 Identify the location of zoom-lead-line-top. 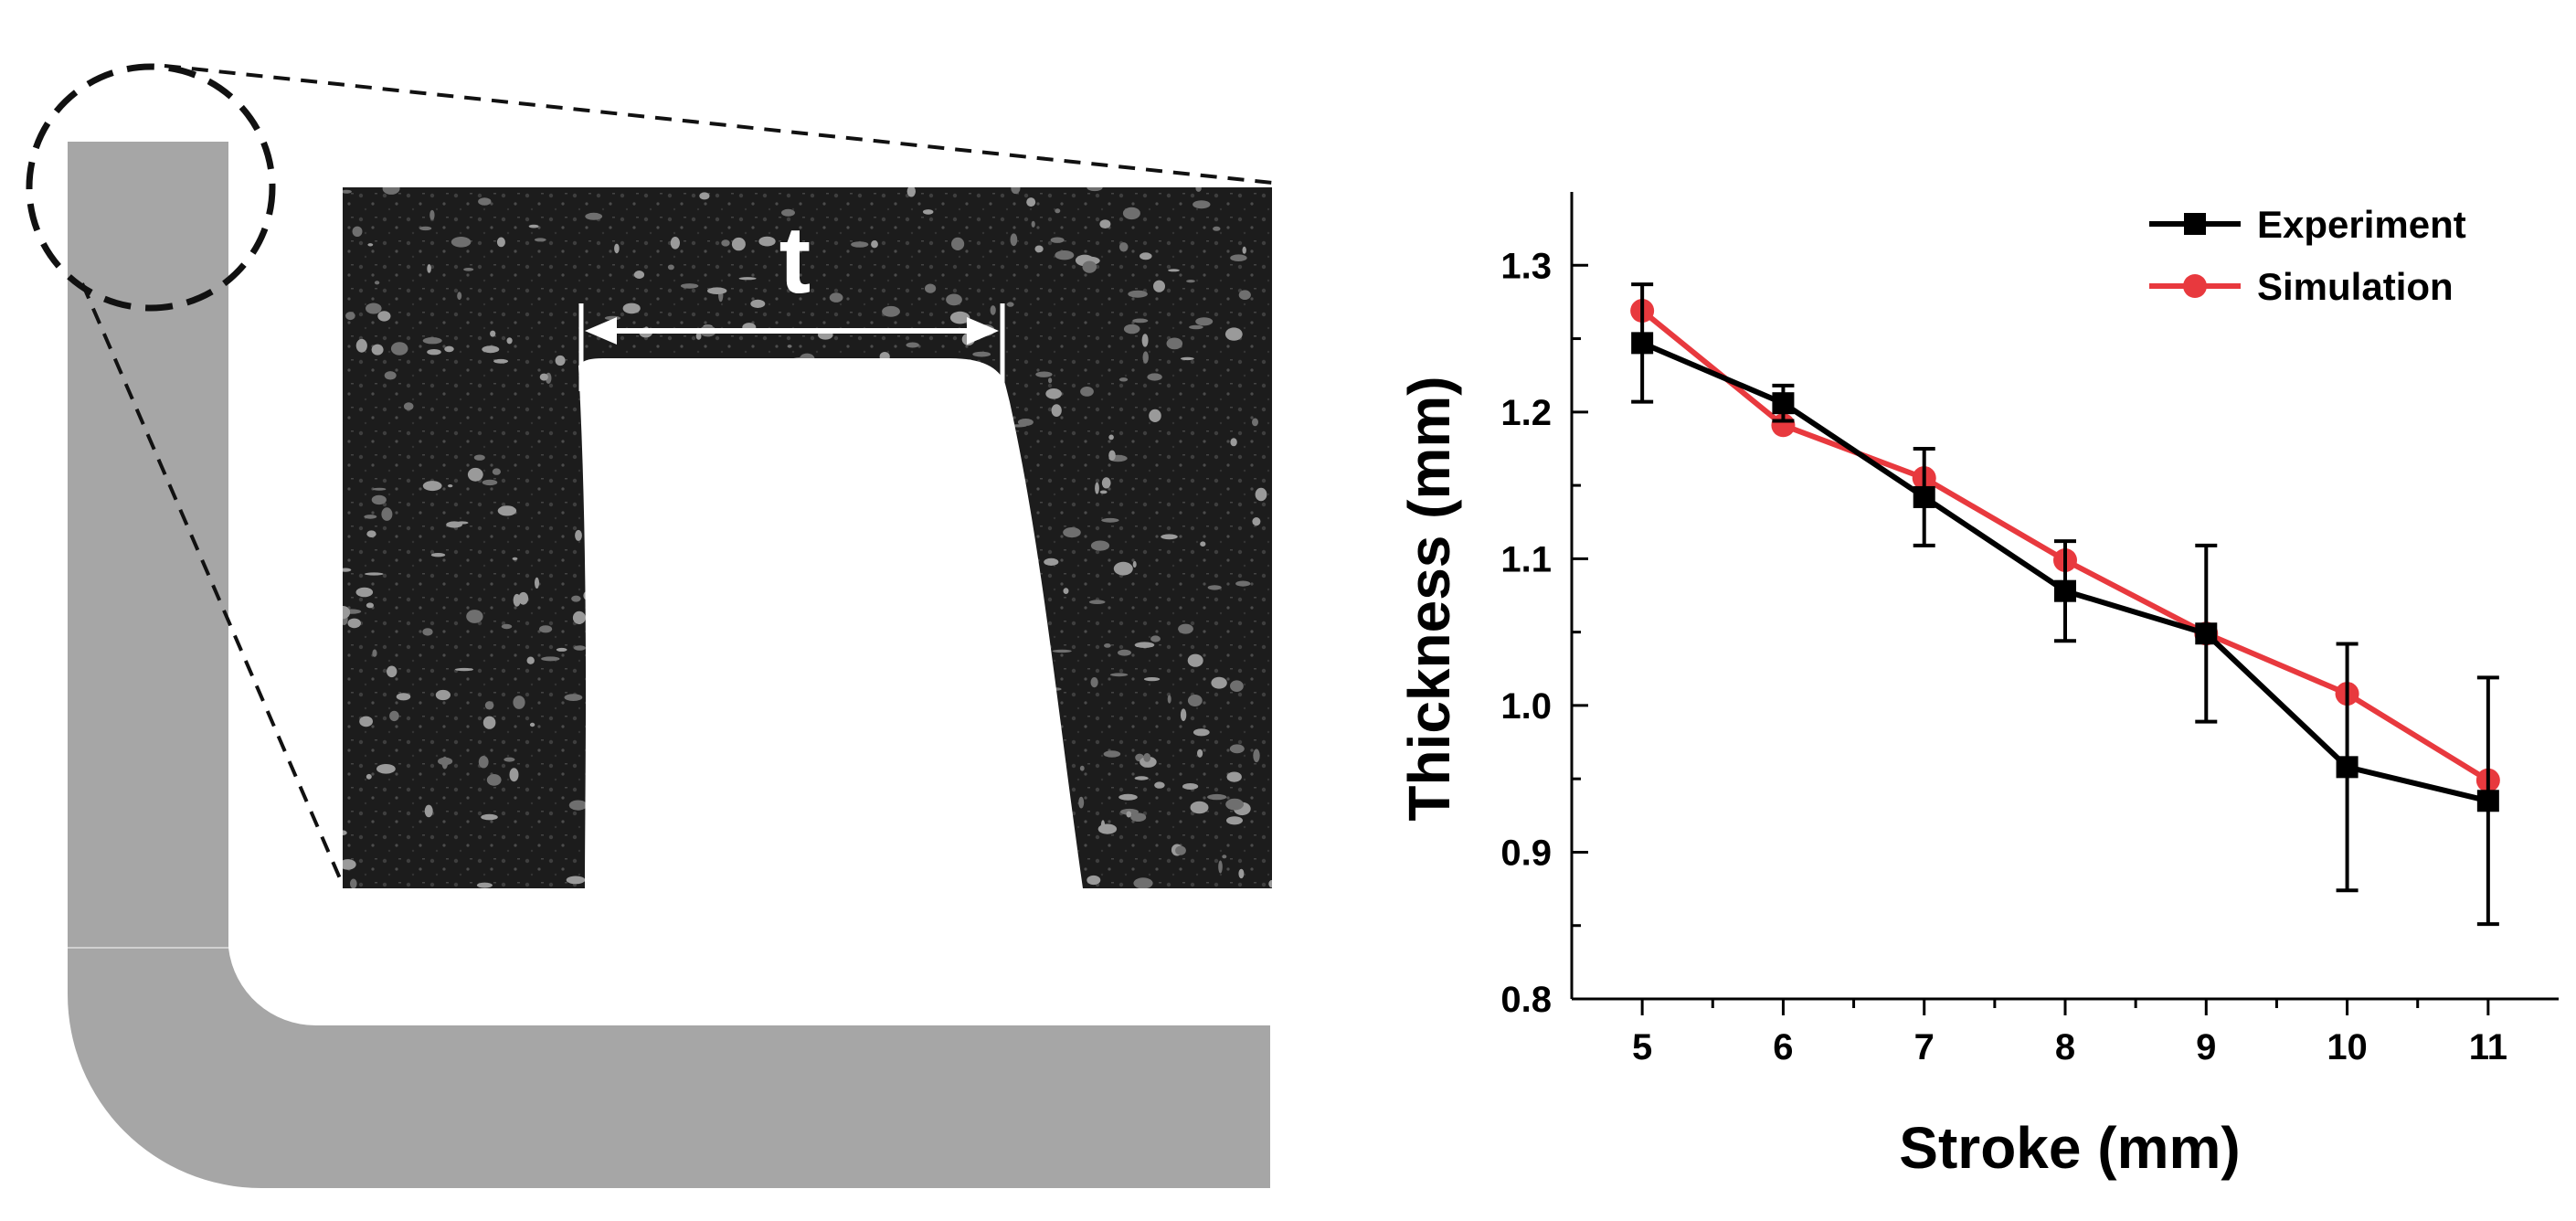
(718, 124).